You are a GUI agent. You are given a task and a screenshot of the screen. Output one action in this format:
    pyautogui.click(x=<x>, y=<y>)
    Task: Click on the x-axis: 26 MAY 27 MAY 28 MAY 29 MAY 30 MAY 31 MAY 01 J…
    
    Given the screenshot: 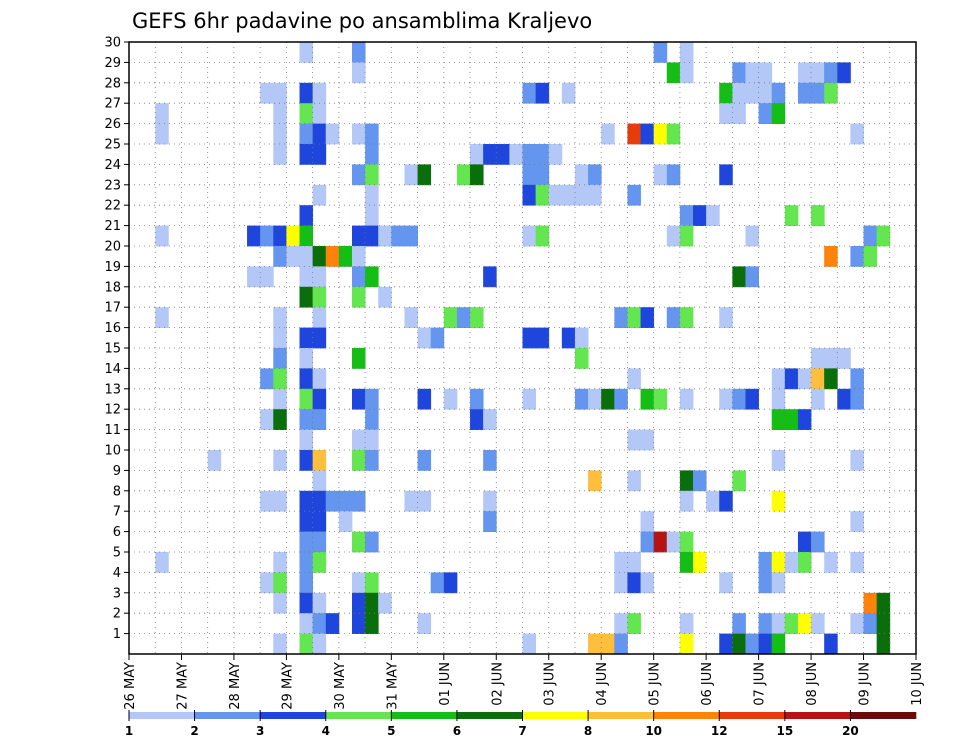 What is the action you would take?
    pyautogui.click(x=524, y=682)
    